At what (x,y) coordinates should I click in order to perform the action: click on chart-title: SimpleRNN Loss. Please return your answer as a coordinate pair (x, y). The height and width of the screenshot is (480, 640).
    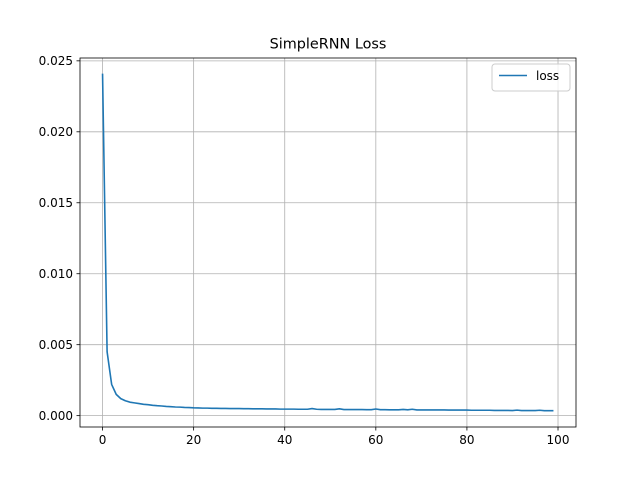
    Looking at the image, I should click on (328, 45).